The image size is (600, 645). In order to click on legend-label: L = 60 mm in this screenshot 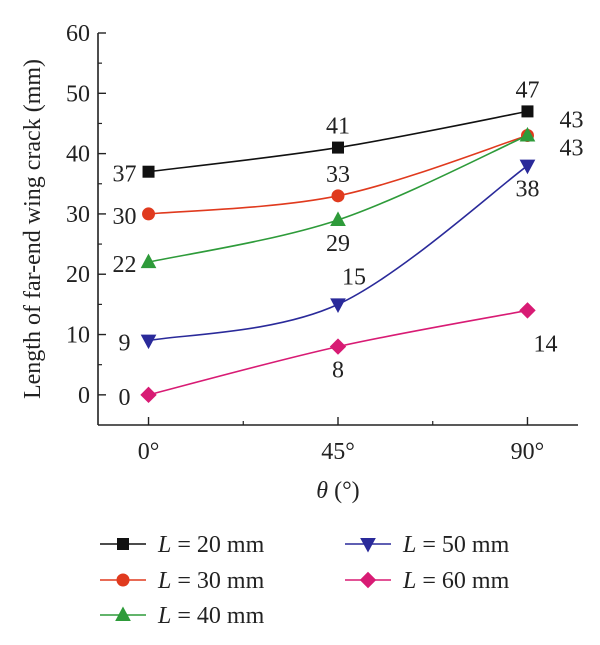, I will do `click(456, 581)`.